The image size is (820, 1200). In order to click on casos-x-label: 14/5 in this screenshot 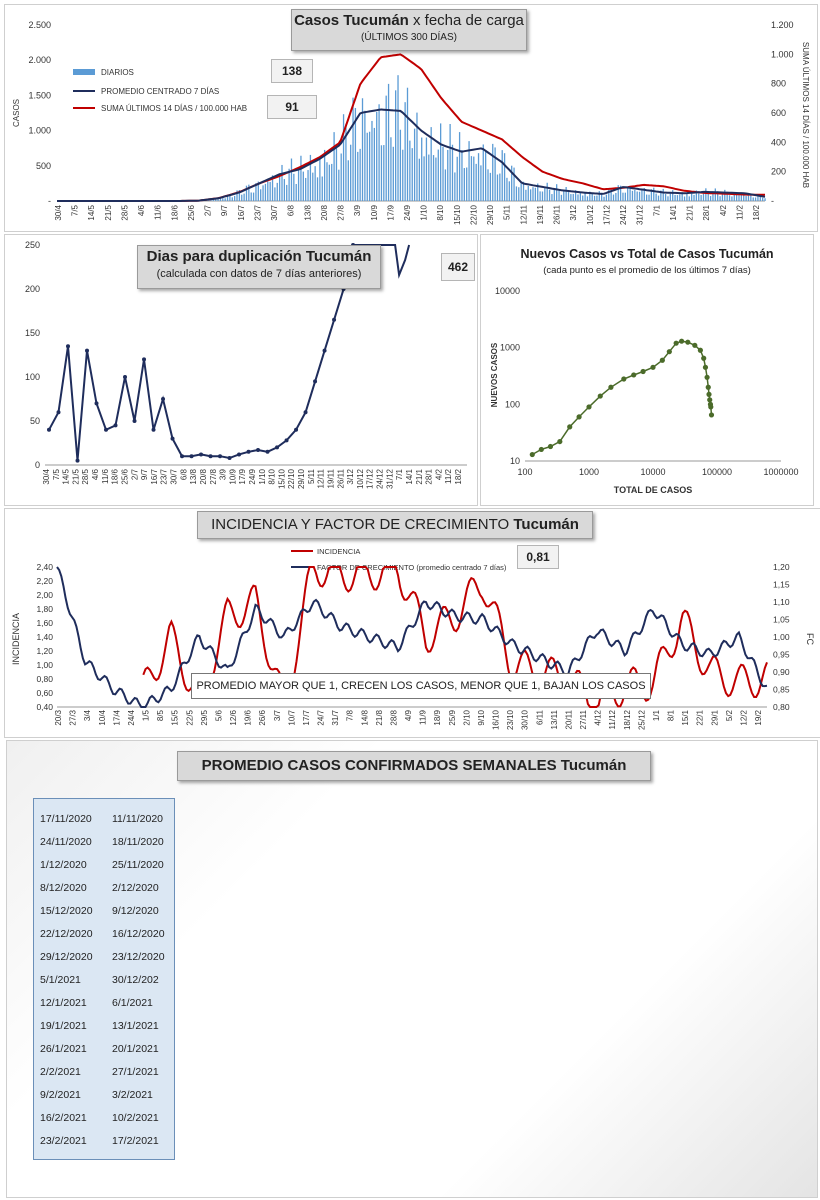, I will do `click(91, 212)`.